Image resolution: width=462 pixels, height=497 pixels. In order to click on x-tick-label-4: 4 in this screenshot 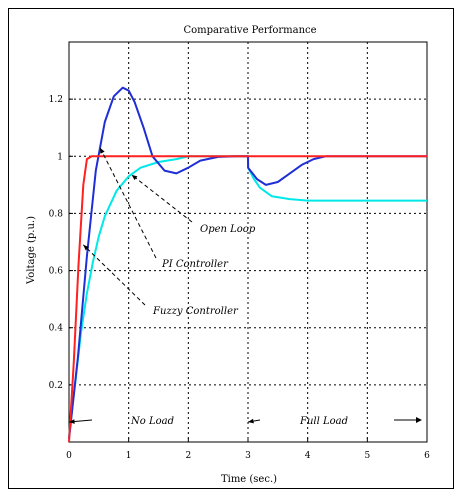, I will do `click(308, 456)`.